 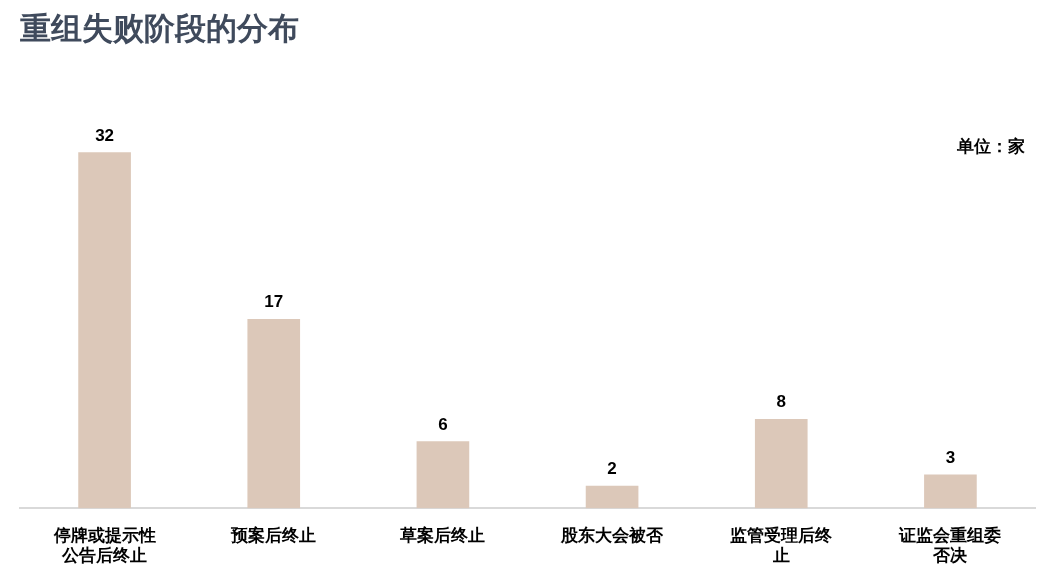 What do you see at coordinates (443, 424) in the screenshot?
I see `data-label: 6` at bounding box center [443, 424].